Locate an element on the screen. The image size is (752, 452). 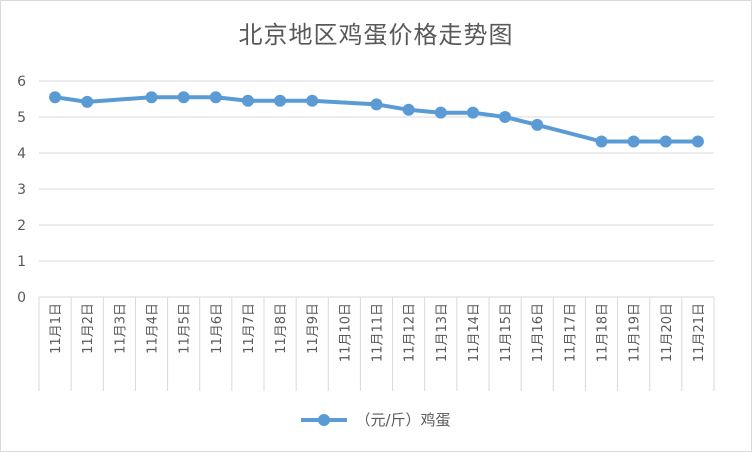
x-tick-label: 11月13日 is located at coordinates (442, 332).